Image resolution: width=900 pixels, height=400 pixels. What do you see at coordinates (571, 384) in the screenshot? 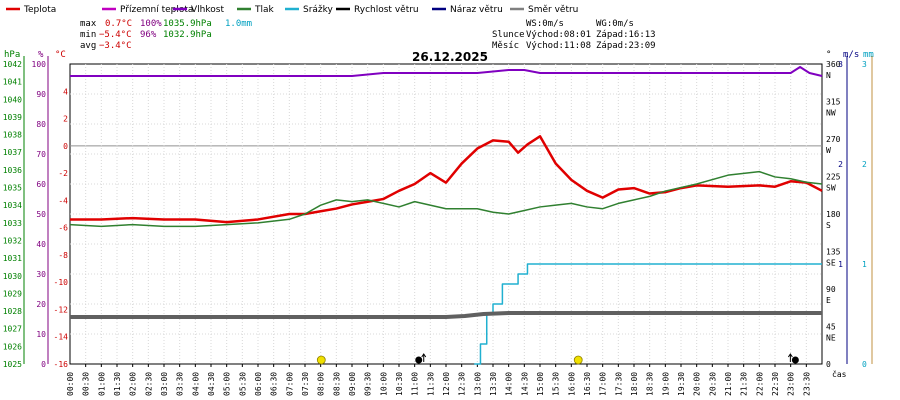
I see `x-tick-label: 16:00` at bounding box center [571, 384].